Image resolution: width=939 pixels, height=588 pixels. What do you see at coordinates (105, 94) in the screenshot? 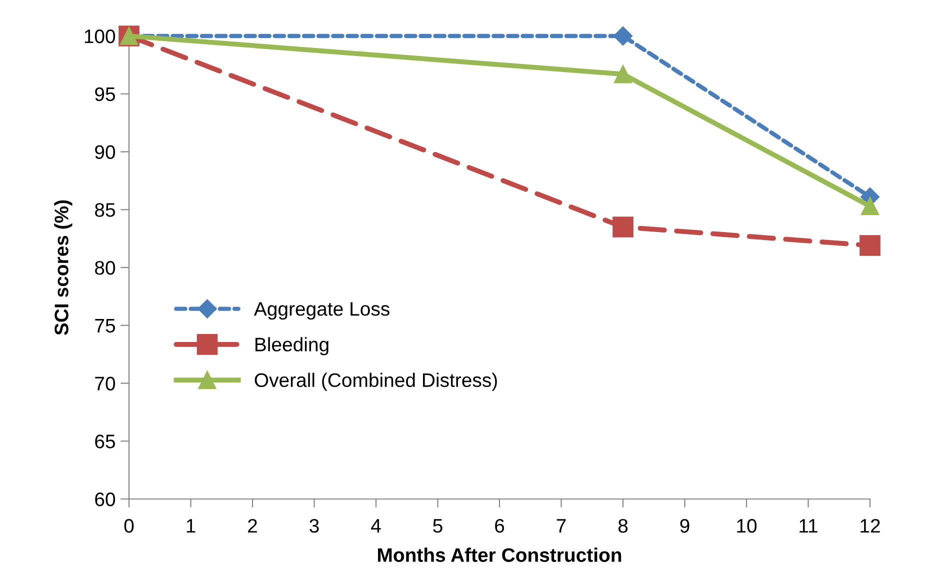
I see `y-tick-label: 95` at bounding box center [105, 94].